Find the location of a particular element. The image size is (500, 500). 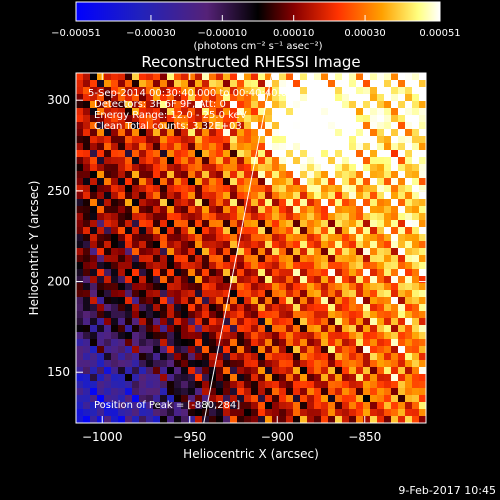

colorbar-tick-label: −0.00030 is located at coordinates (151, 33).